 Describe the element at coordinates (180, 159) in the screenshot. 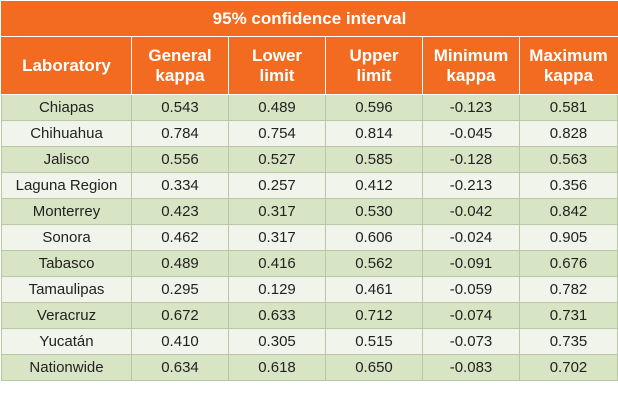

I see `cell-general-kappa: 0.556` at that location.